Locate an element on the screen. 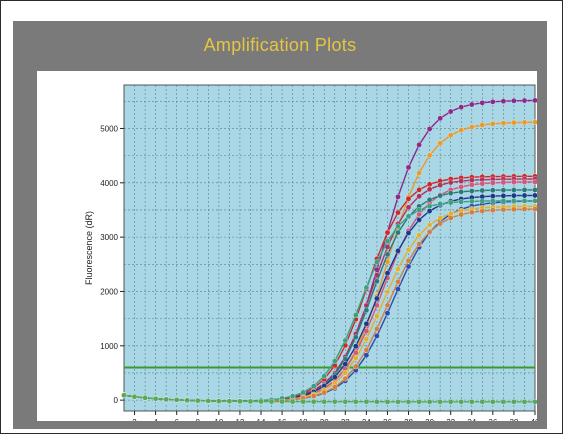 The width and height of the screenshot is (563, 434). y-tick-label: 0 is located at coordinates (116, 400).